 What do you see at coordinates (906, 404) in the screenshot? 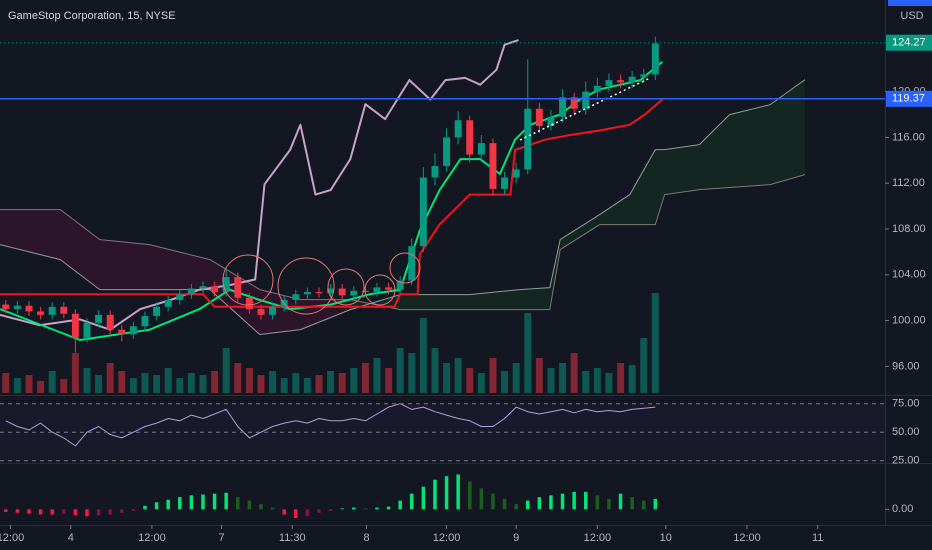
I see `y-tick-label: 75.00` at bounding box center [906, 404].